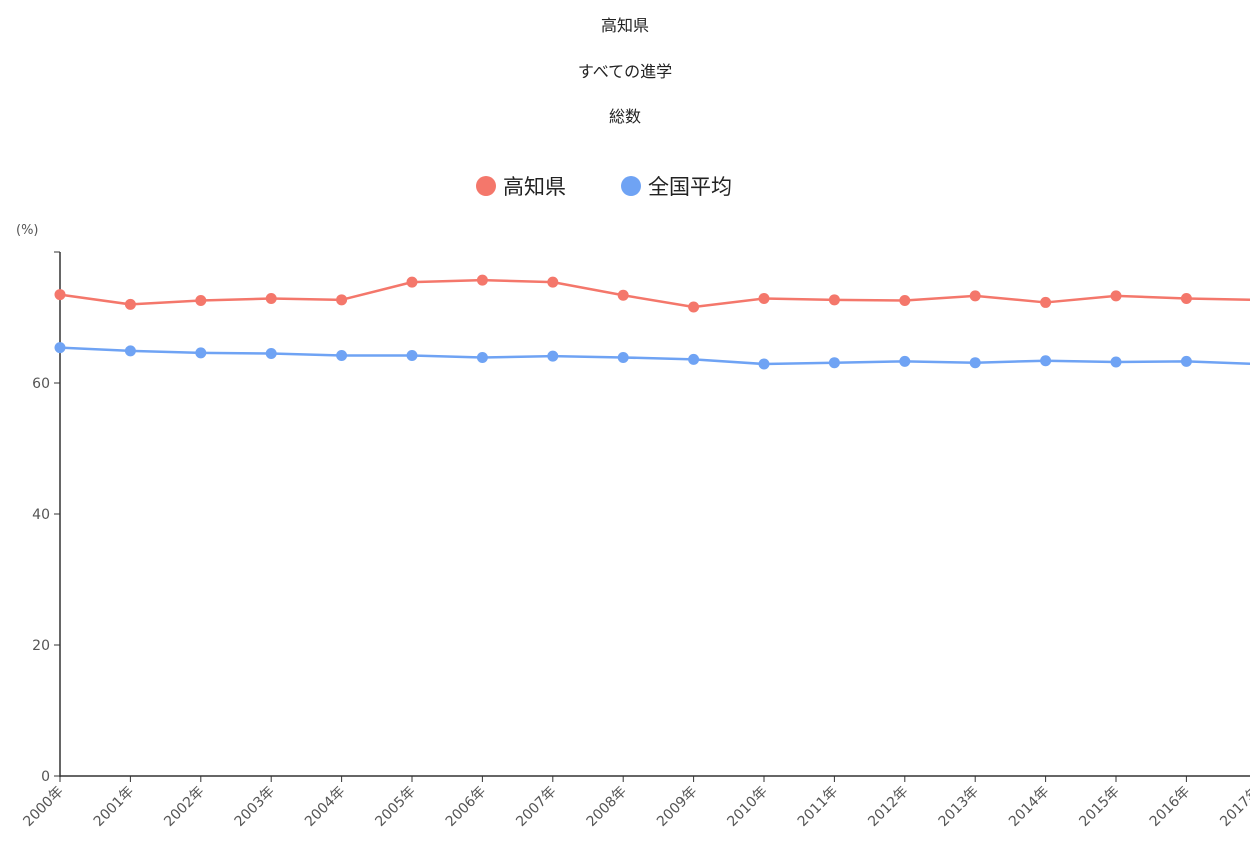 This screenshot has height=844, width=1250. What do you see at coordinates (624, 25) in the screenshot?
I see `chart-title: 高知県` at bounding box center [624, 25].